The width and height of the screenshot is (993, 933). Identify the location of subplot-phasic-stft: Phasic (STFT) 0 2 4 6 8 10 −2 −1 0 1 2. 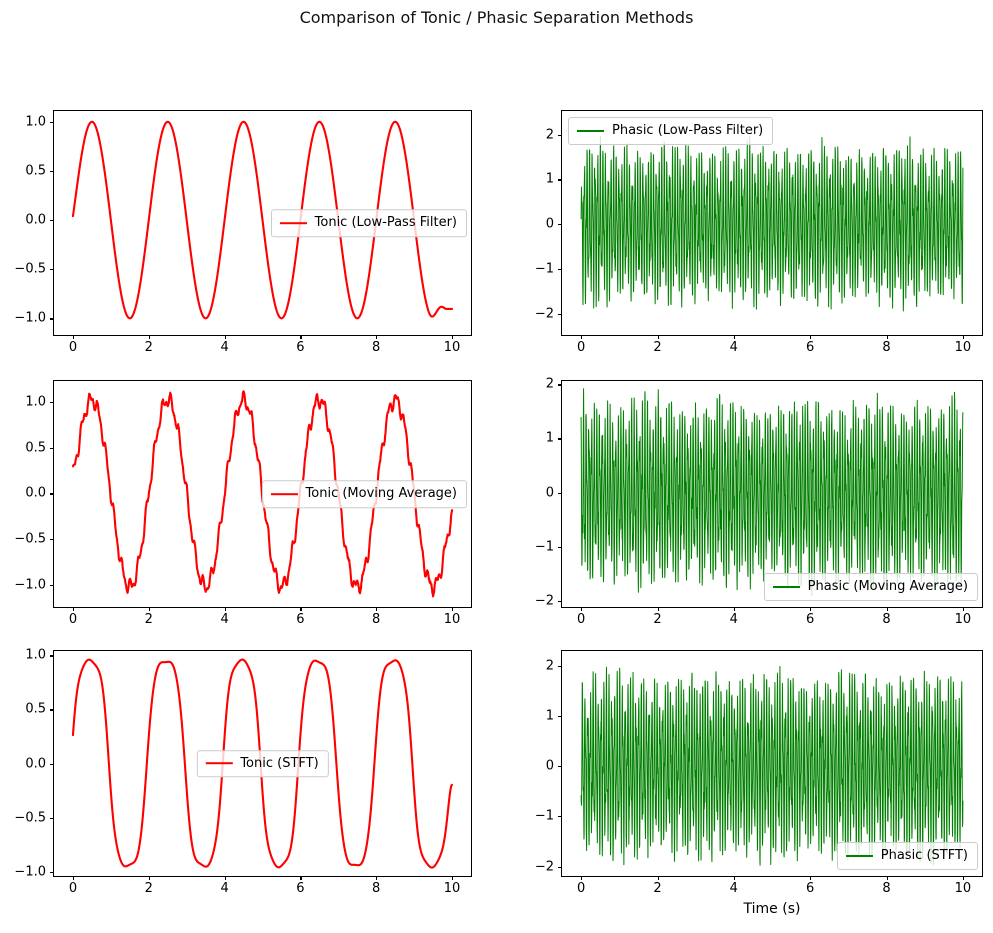
(759, 772).